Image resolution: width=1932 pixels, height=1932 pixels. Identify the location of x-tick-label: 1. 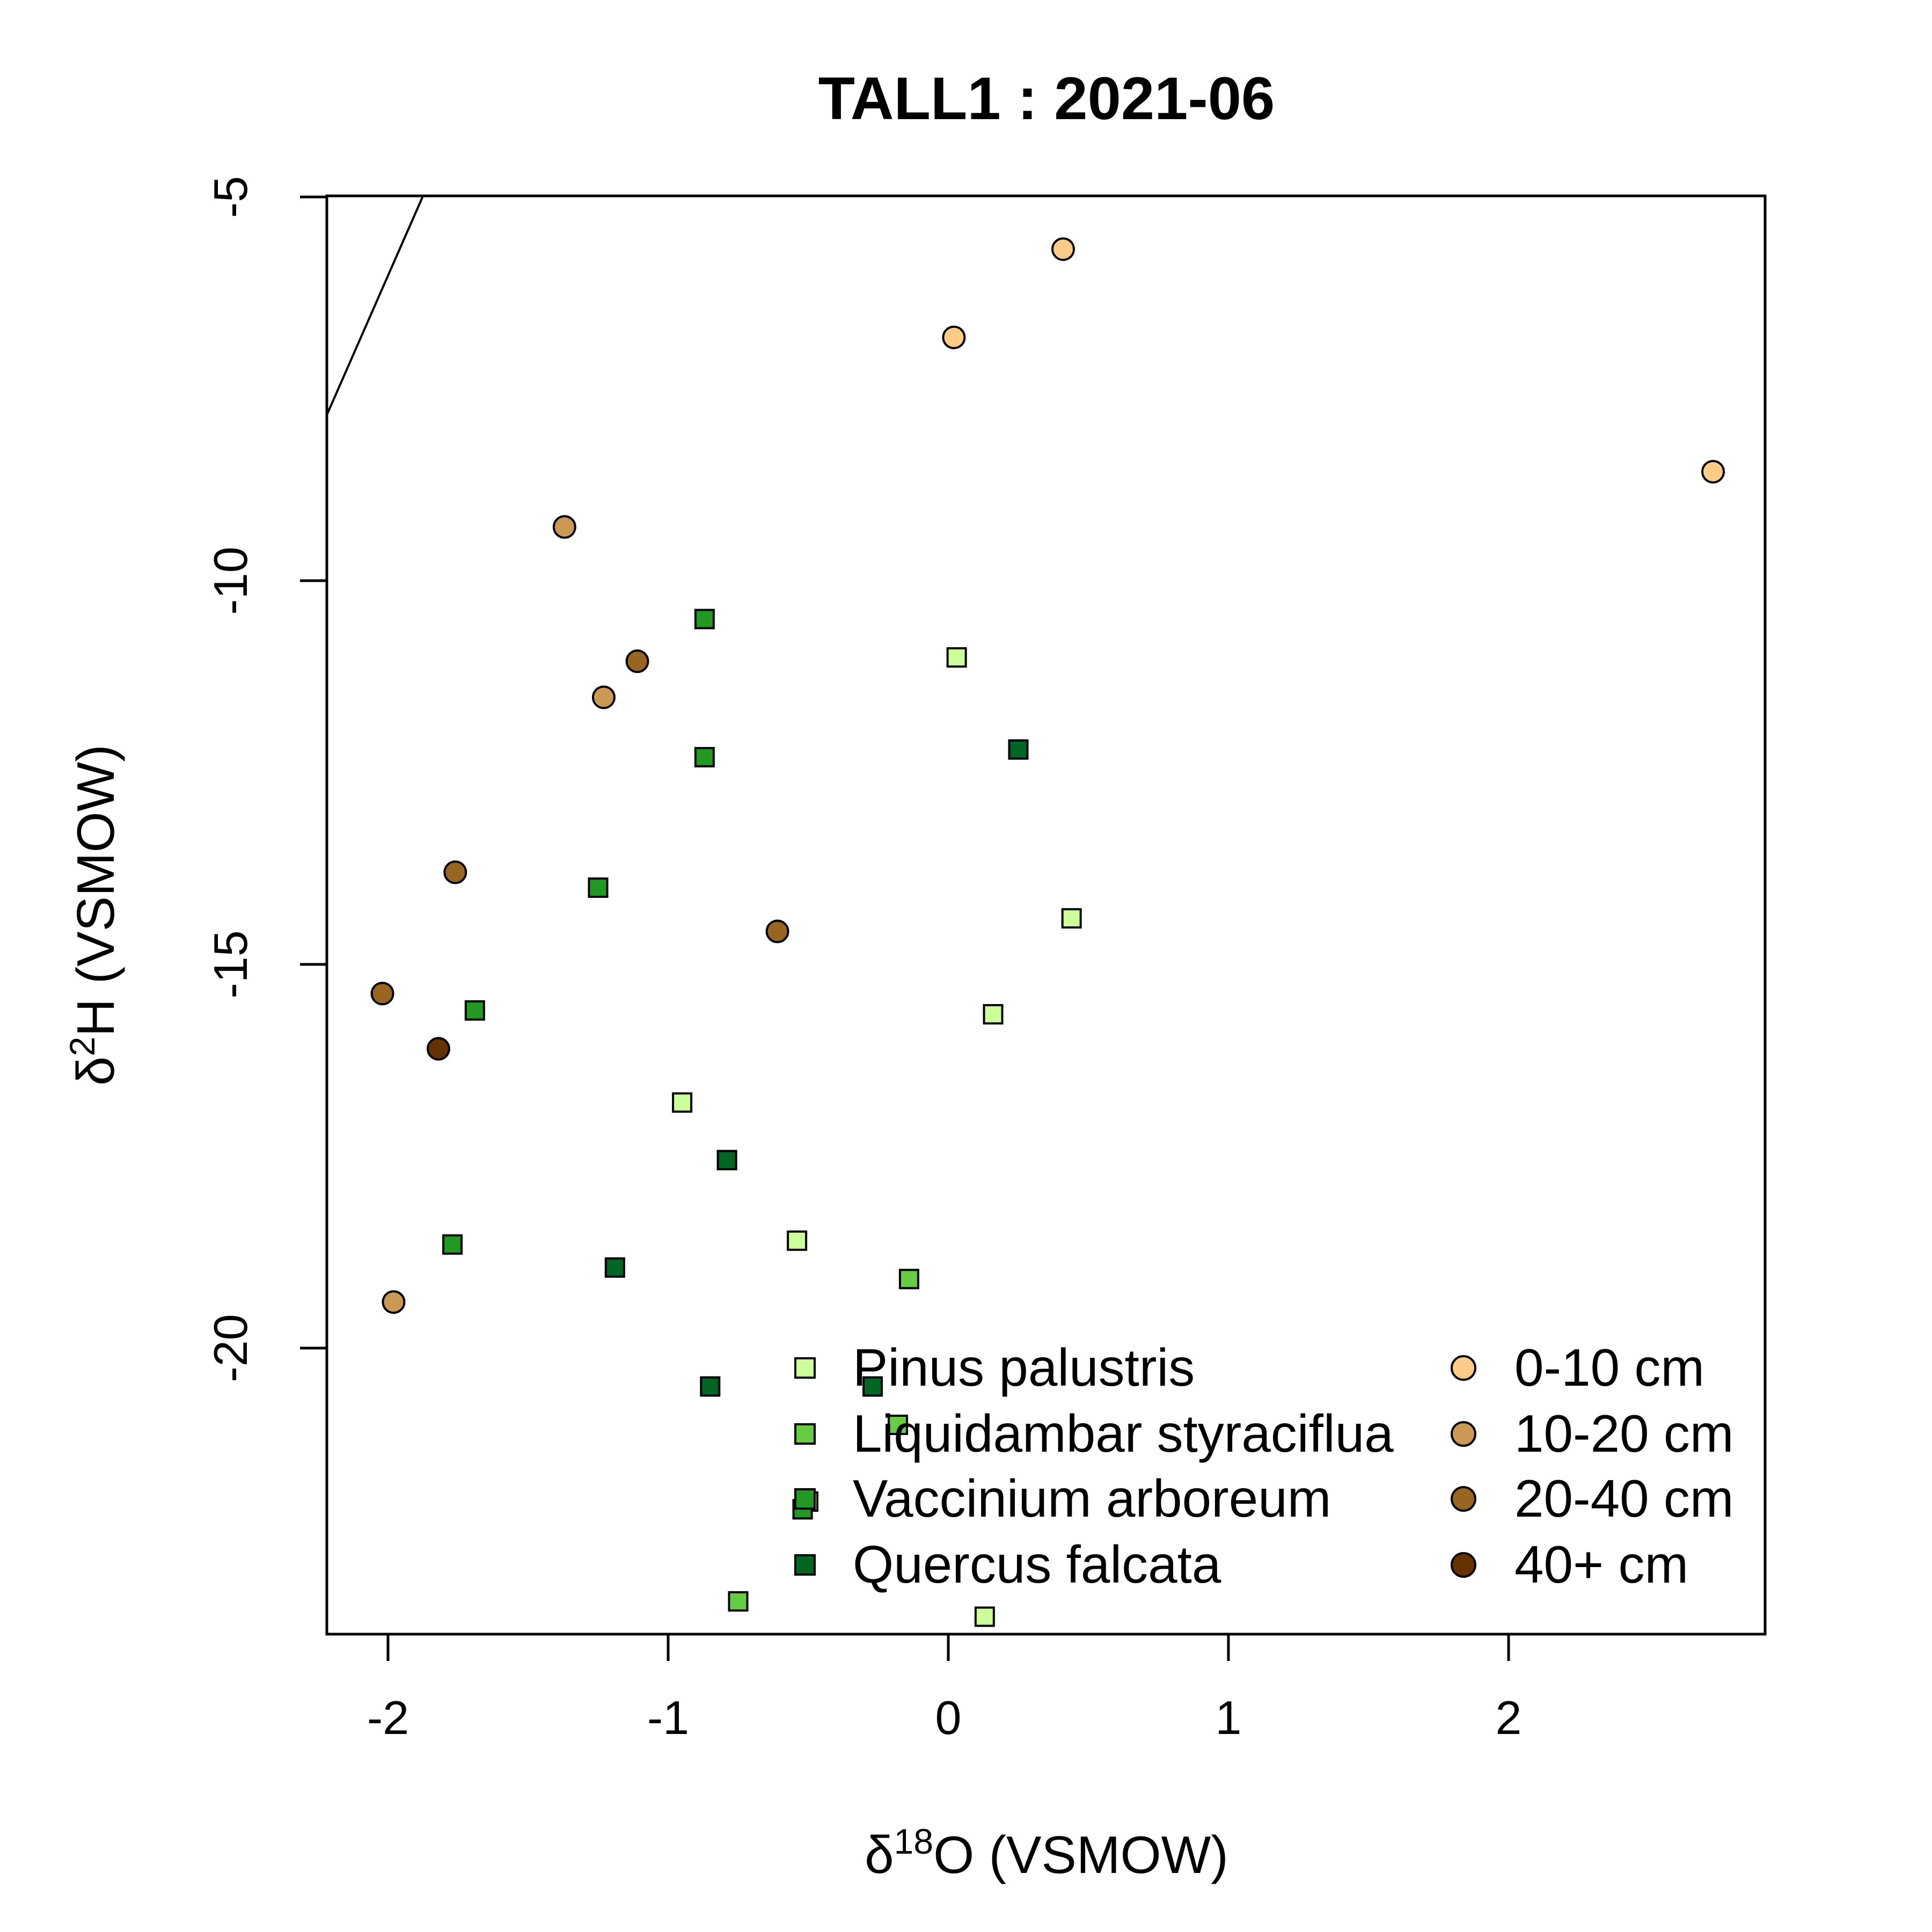
(1229, 1717).